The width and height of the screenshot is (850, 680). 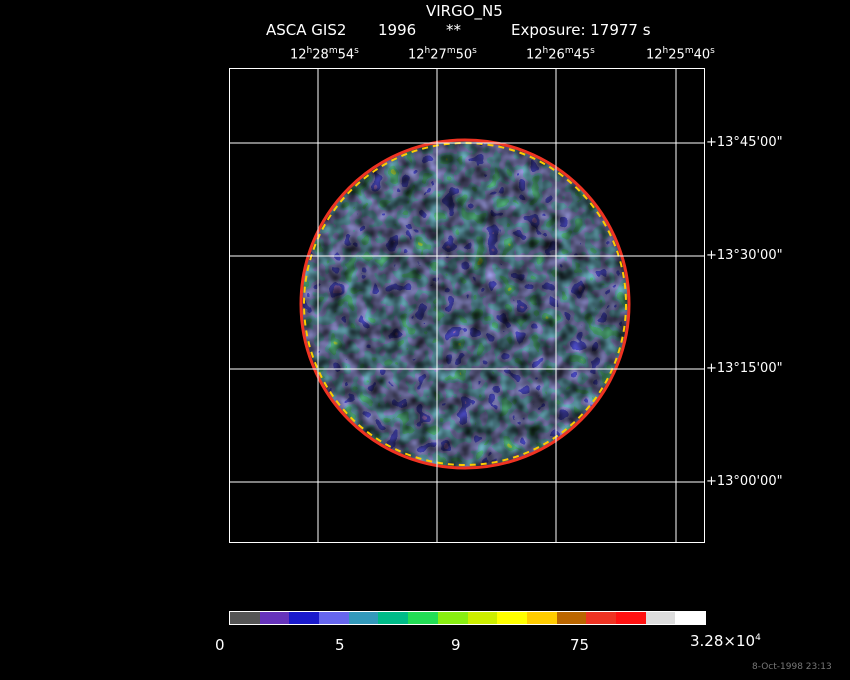 I want to click on object-title: VIRGO_N5, so click(x=464, y=11).